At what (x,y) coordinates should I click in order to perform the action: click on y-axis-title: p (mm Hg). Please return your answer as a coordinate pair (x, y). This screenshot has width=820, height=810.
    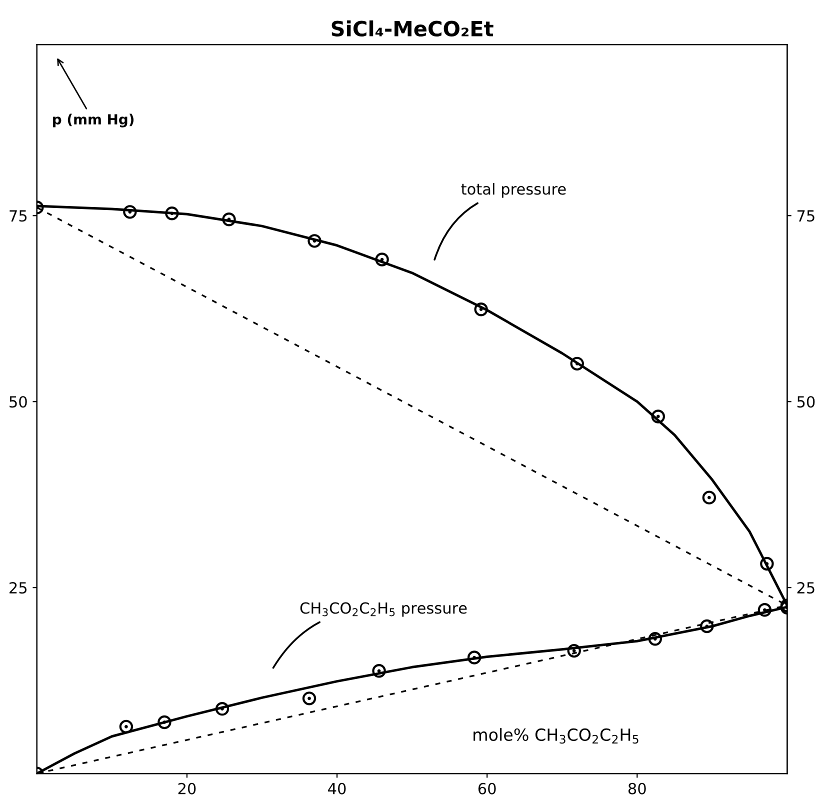
    Looking at the image, I should click on (93, 121).